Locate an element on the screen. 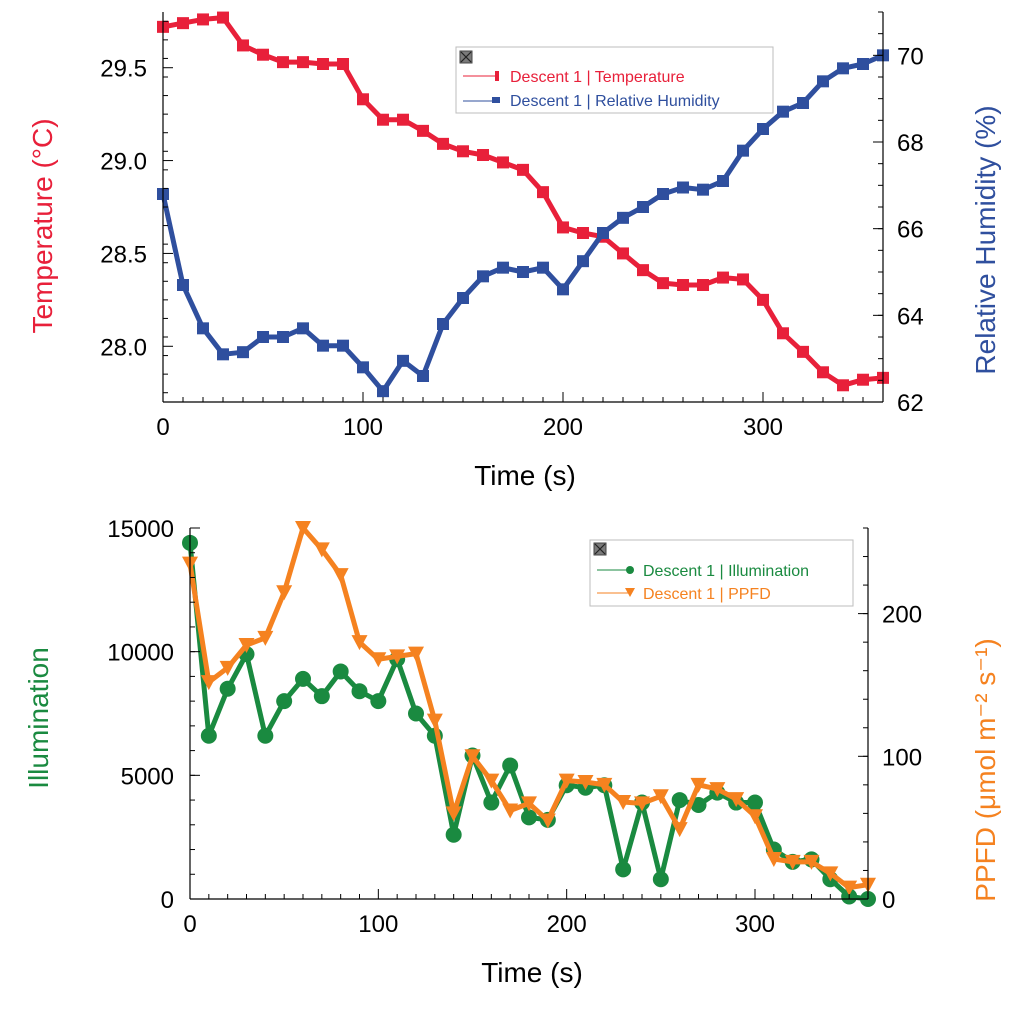  legend-item-illumination: Descent 1 | Illumination is located at coordinates (703, 571).